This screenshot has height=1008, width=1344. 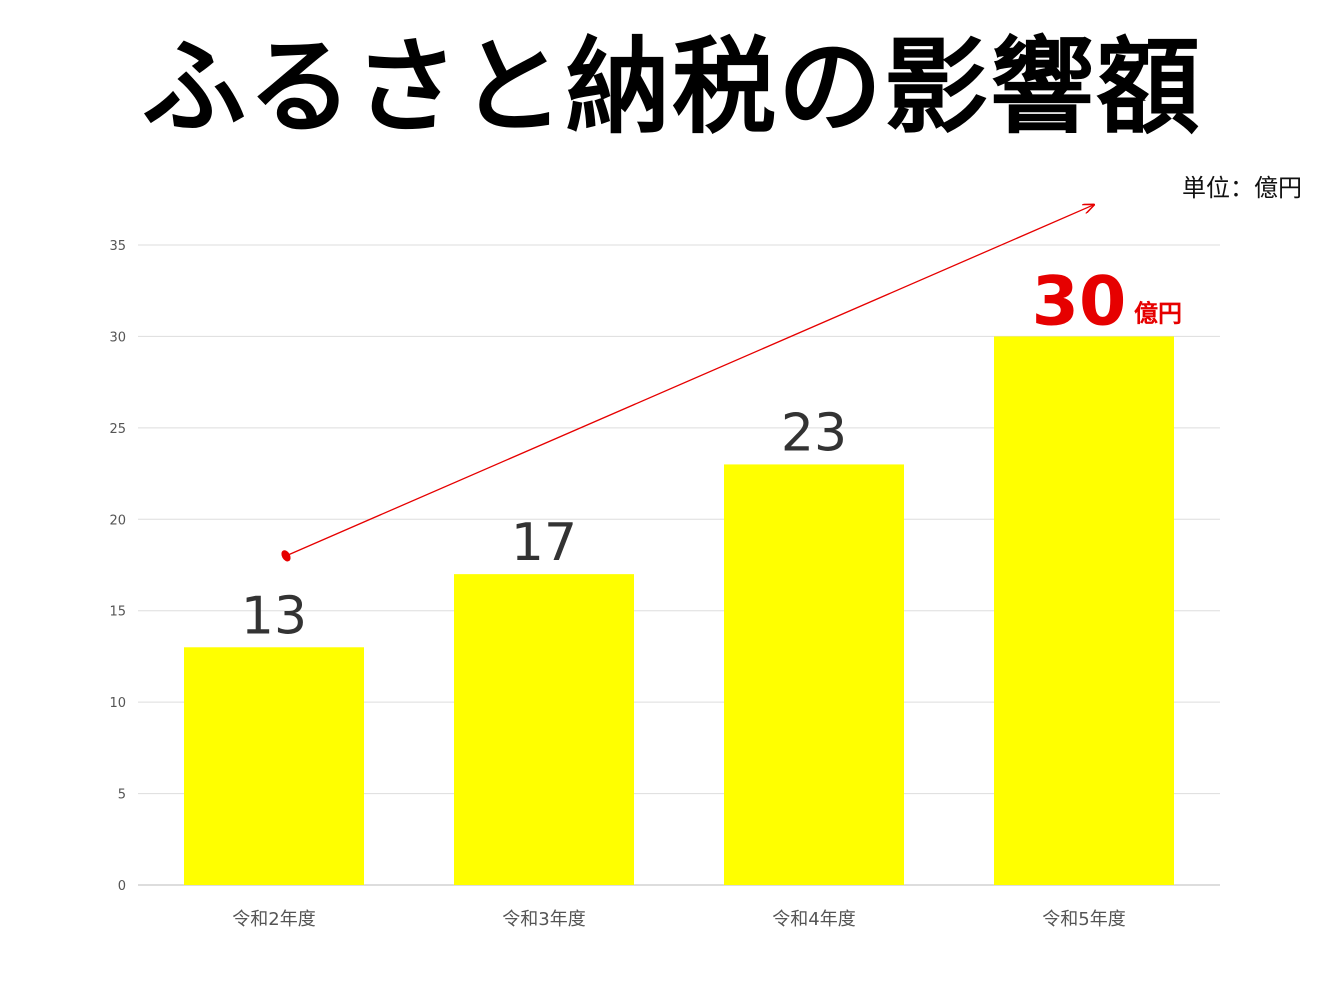 I want to click on y-tick-label: 30, so click(x=117, y=337).